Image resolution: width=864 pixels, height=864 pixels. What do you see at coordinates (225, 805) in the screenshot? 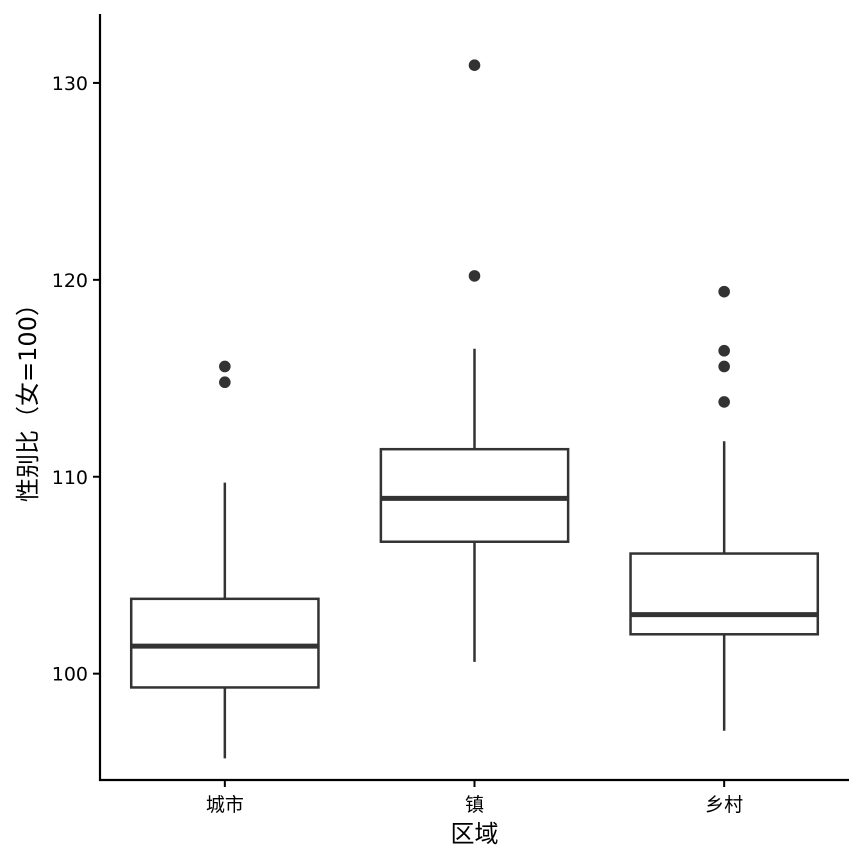
I see `x-tick-label: 城市` at bounding box center [225, 805].